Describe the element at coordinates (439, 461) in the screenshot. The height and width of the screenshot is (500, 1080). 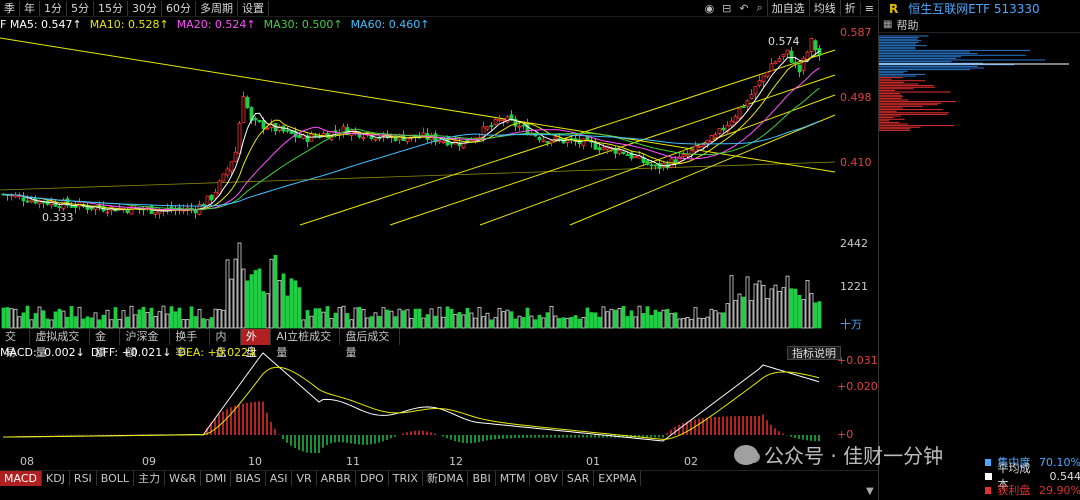
I see `month-axis: 08 09 10 11 12 01 02` at that location.